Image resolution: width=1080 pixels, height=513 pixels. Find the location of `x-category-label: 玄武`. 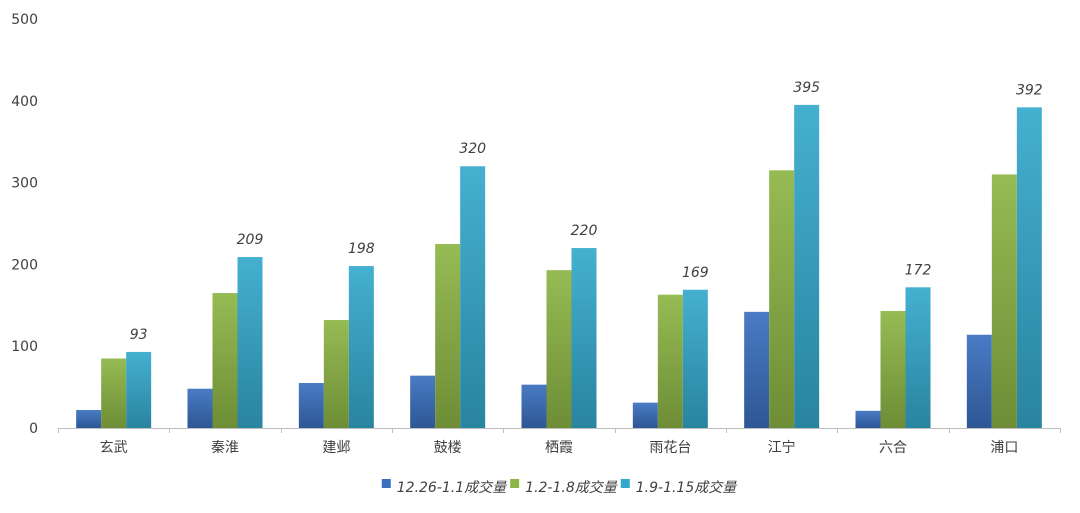

x-category-label: 玄武 is located at coordinates (114, 447).